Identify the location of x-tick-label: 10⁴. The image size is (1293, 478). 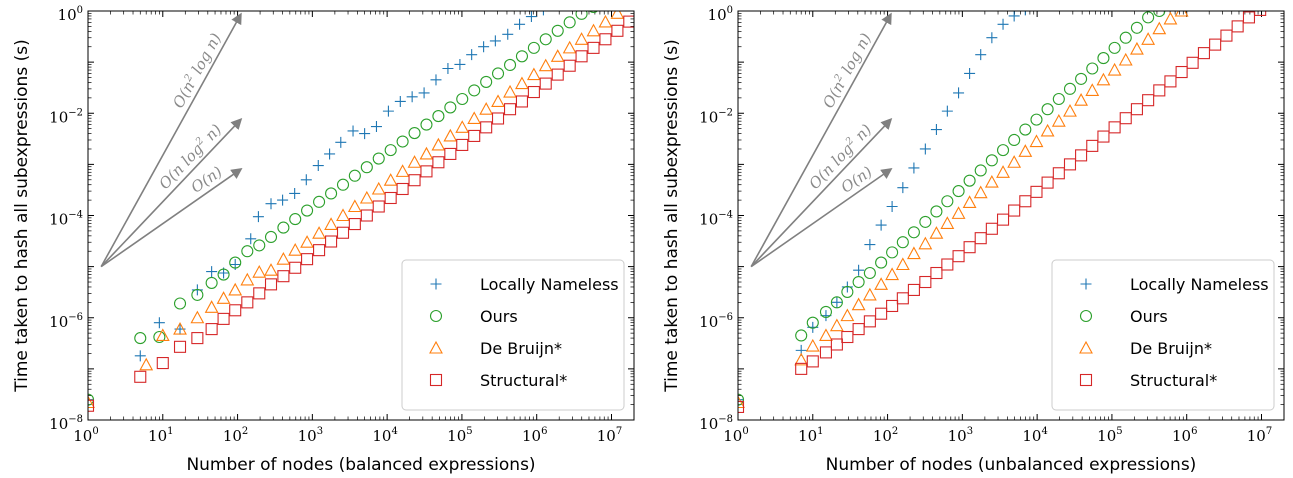
(1034, 435).